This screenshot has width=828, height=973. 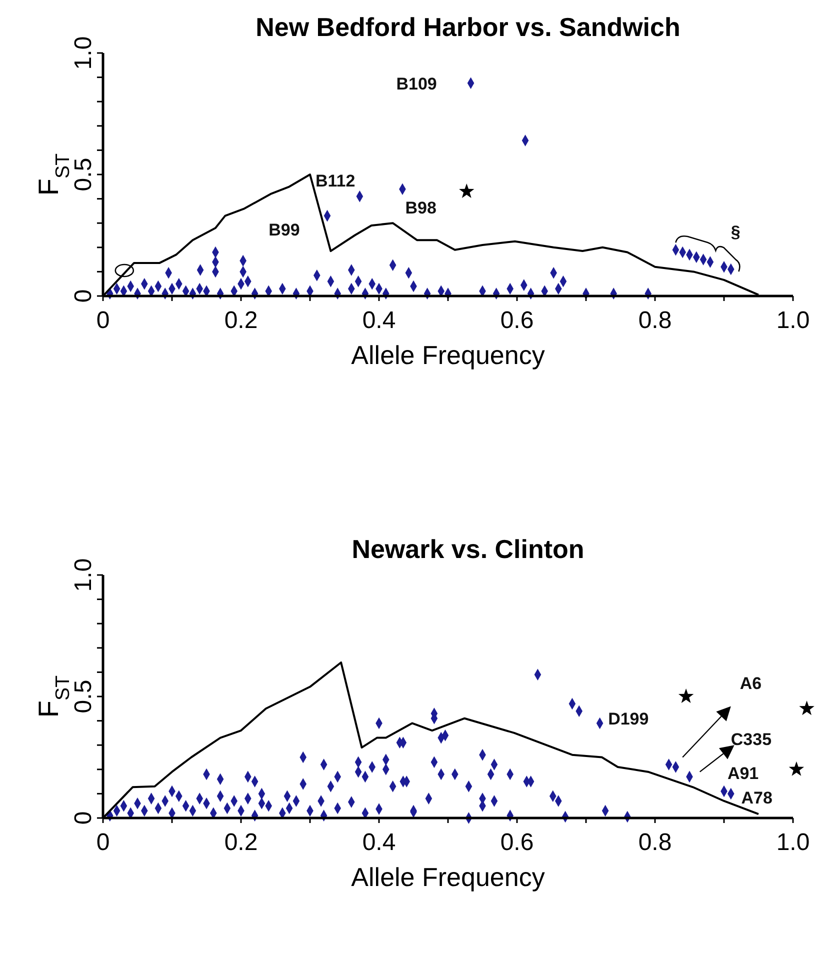 I want to click on annotation: A78, so click(x=756, y=798).